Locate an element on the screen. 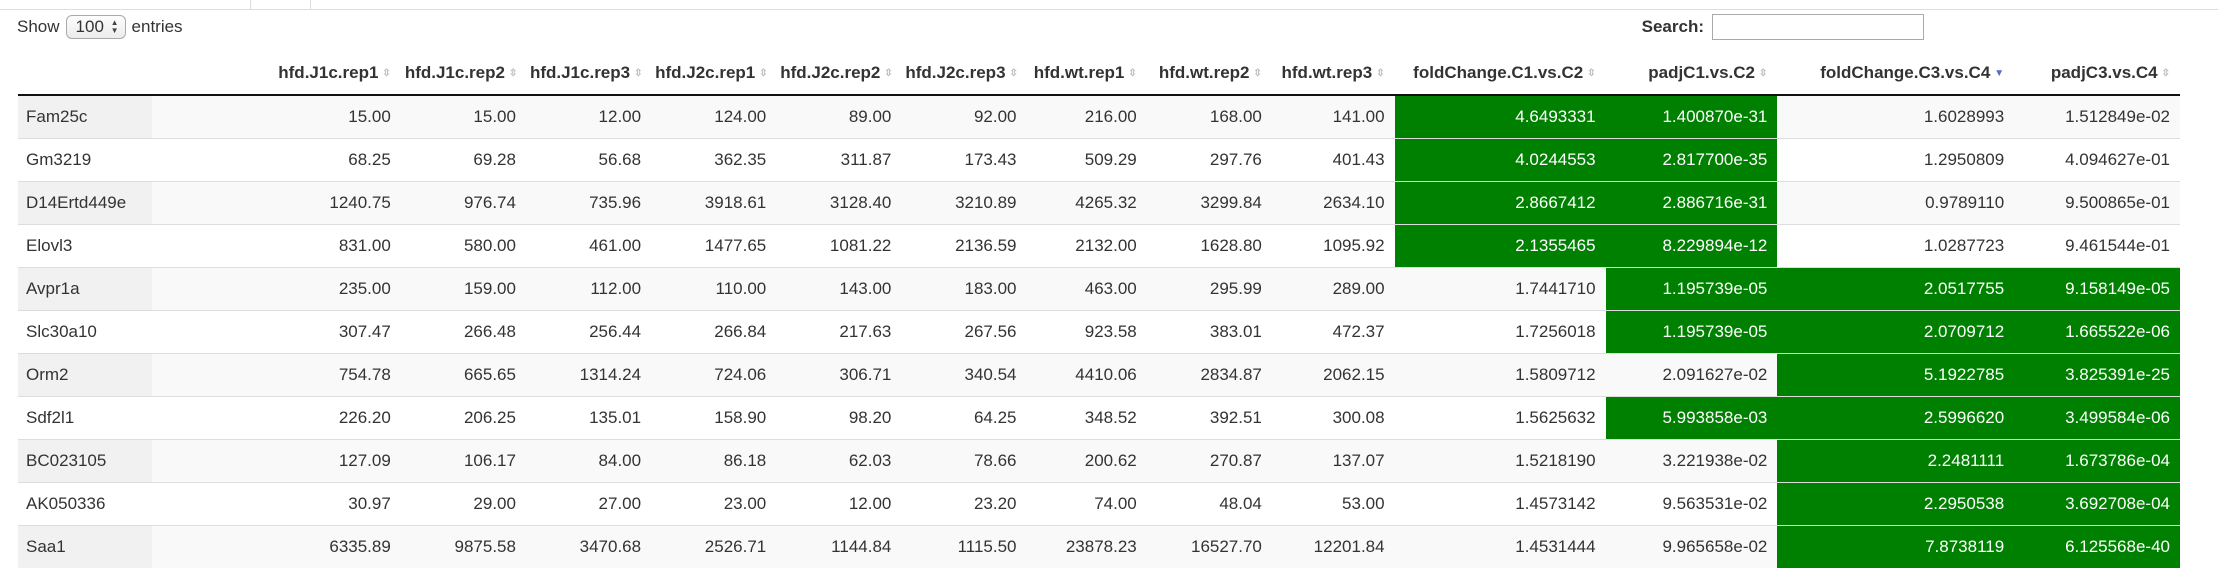 The image size is (2218, 568). table-cell: 2.817700e-35 is located at coordinates (1692, 160).